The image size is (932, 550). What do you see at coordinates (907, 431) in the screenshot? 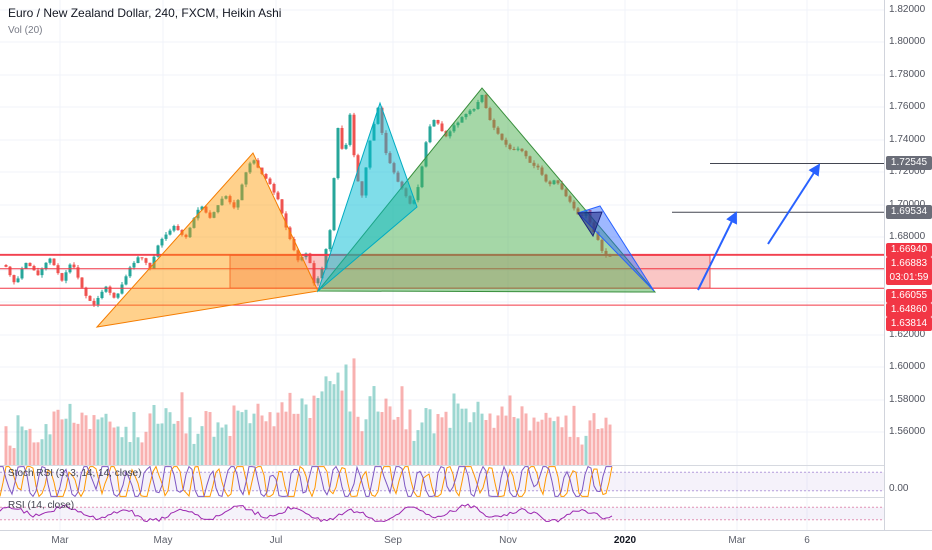
I see `price-tick: 1.56000` at bounding box center [907, 431].